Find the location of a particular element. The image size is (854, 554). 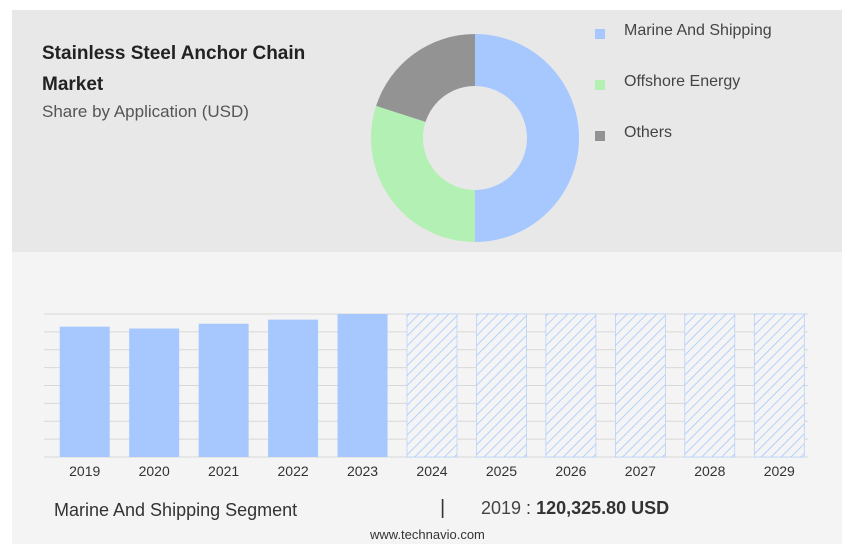

source-credit: www.technavio.com is located at coordinates (427, 534).